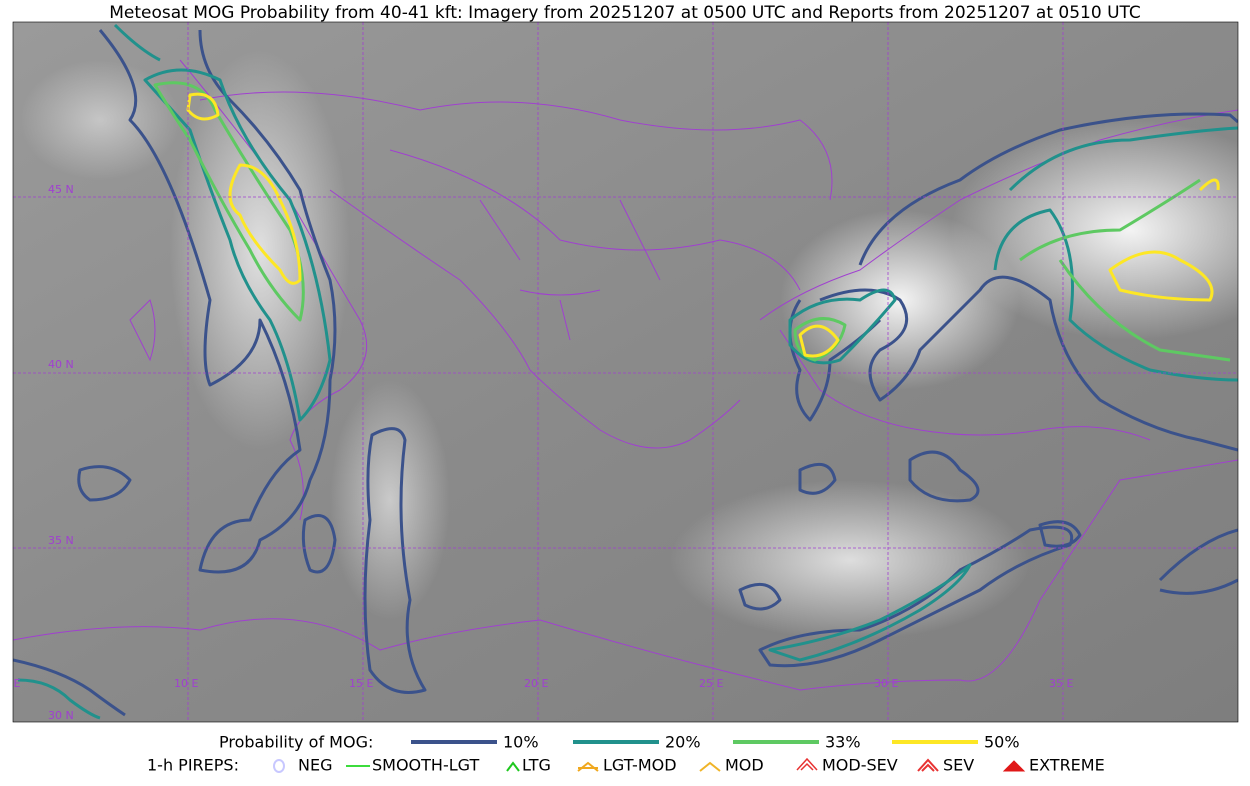  I want to click on legend-label: 10%, so click(521, 742).